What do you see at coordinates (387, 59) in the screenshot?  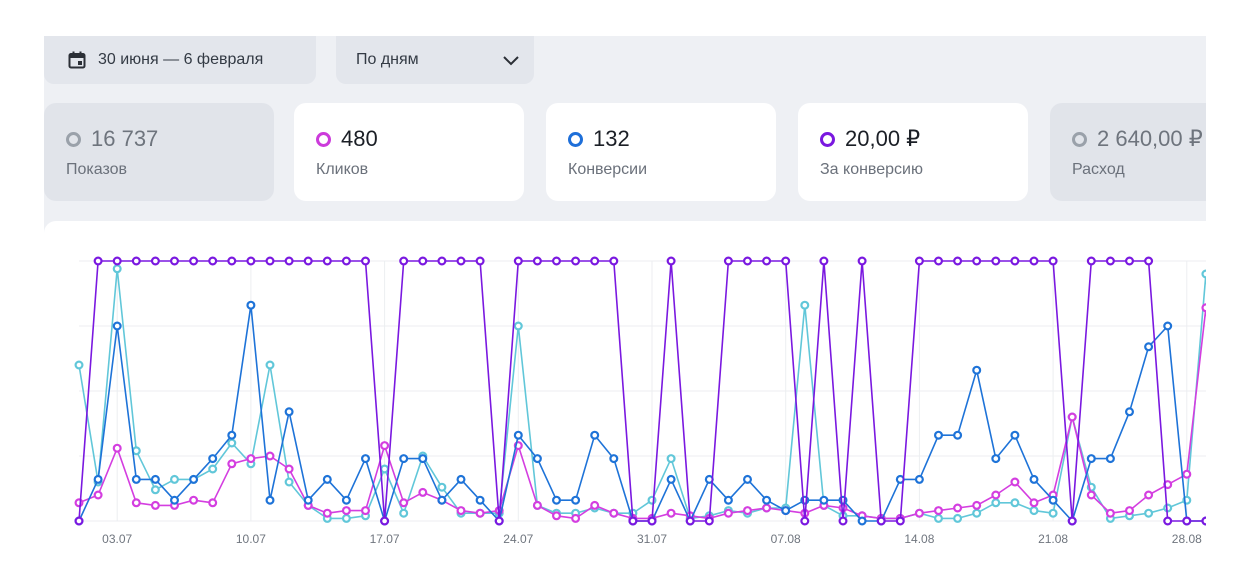 I see `grouping-label: По дням` at bounding box center [387, 59].